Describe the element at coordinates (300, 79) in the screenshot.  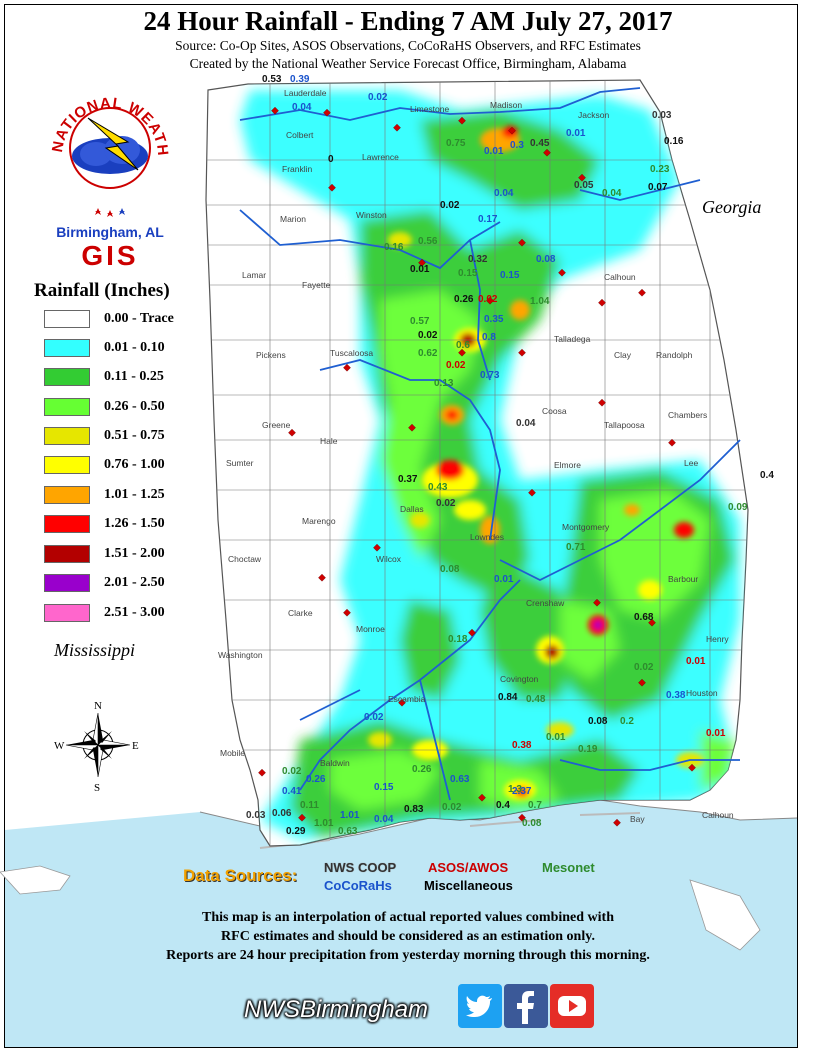
I see `obs-value: 0.39` at that location.